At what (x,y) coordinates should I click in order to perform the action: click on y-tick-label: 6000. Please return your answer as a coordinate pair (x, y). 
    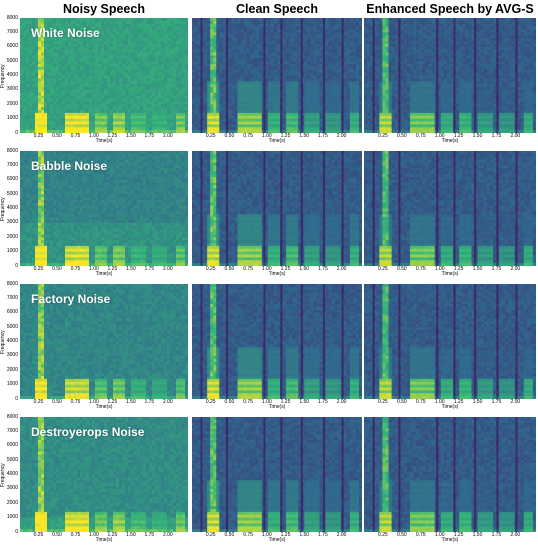
    Looking at the image, I should click on (11, 179).